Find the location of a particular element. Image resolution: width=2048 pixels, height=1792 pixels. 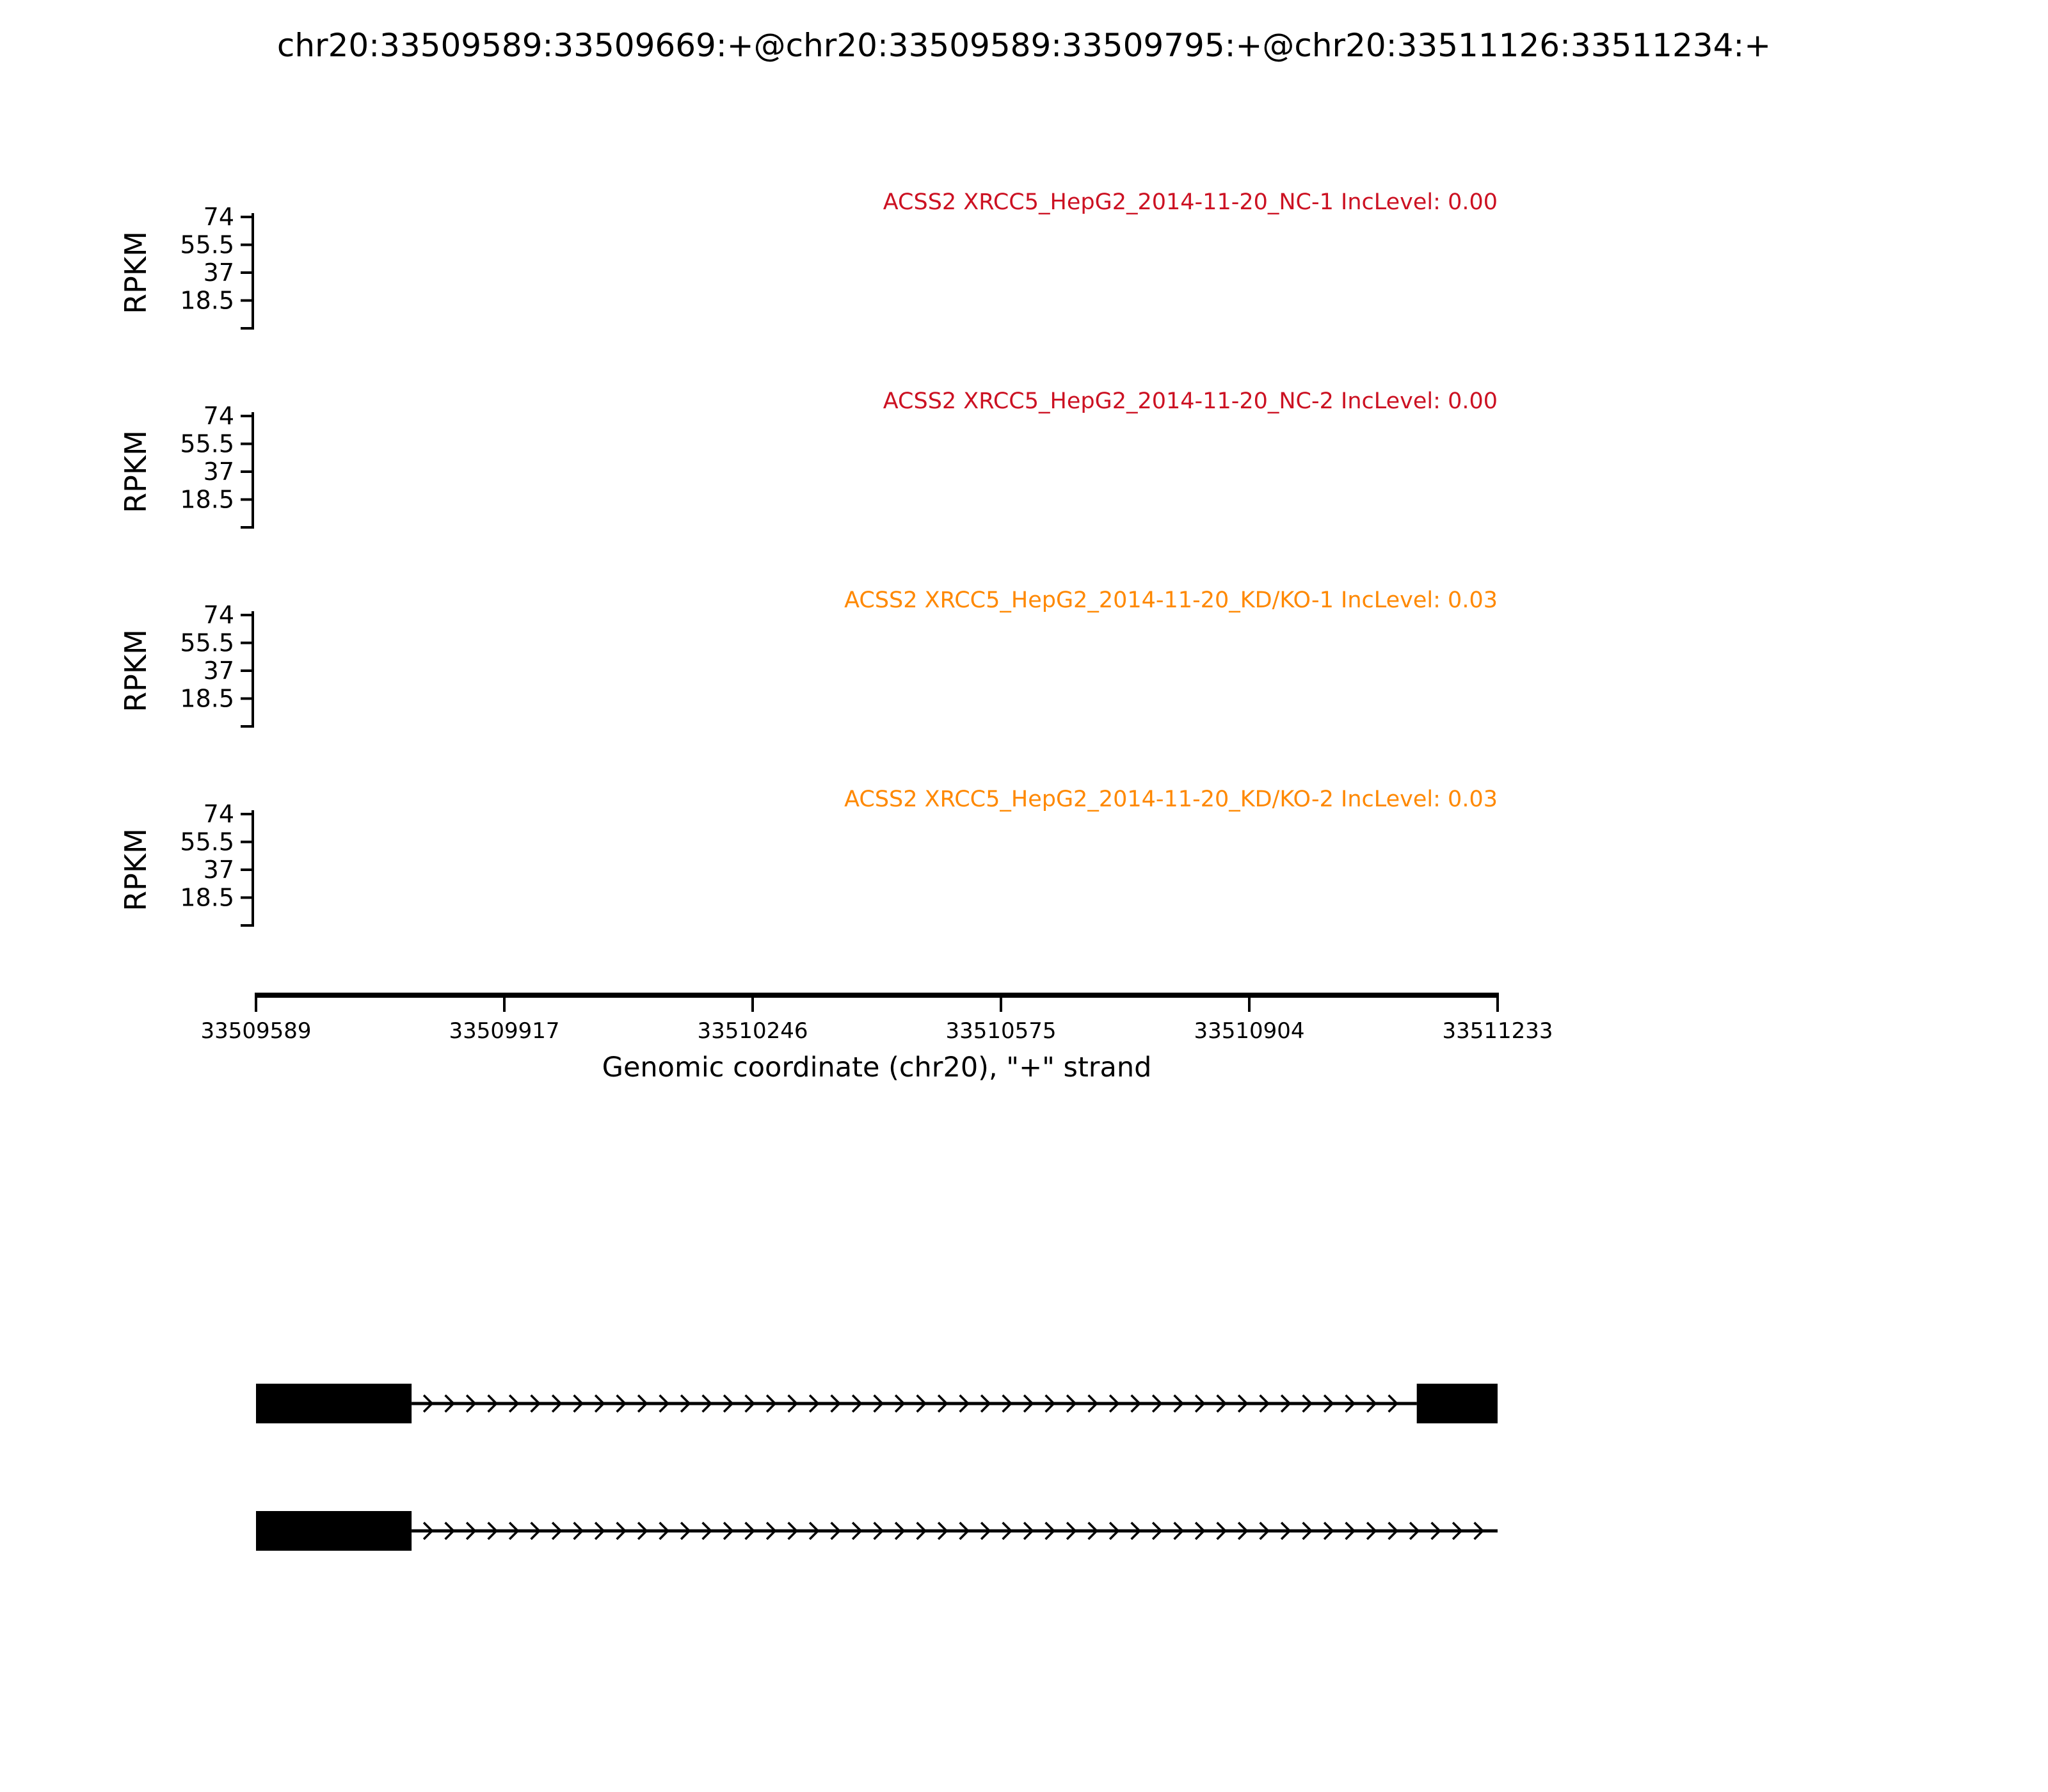

x-tick-label: 33510904 is located at coordinates (1249, 1031).